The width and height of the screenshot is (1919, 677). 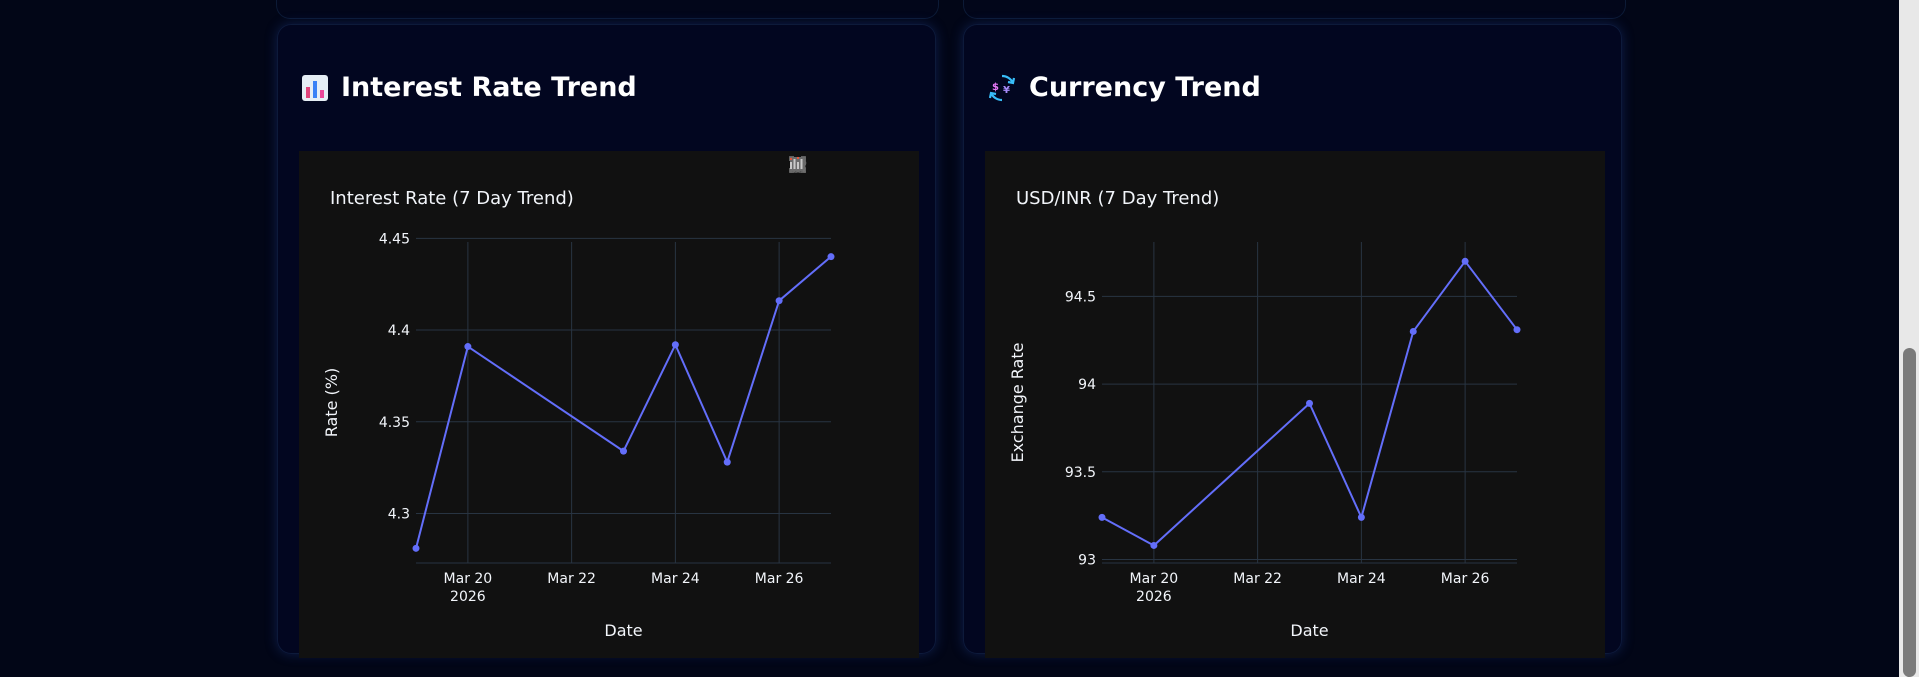 I want to click on y-tick-label: 94, so click(x=1087, y=385).